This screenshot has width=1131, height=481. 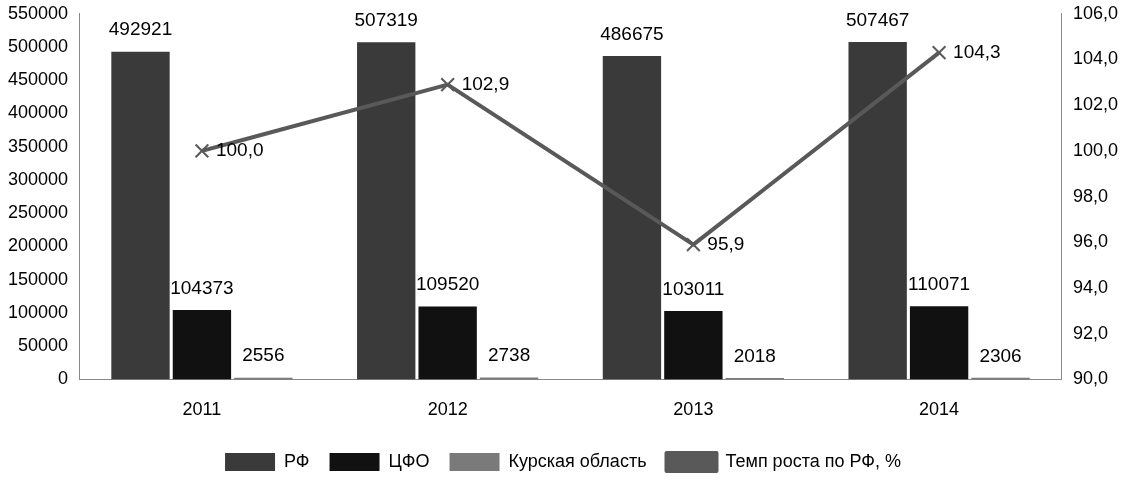 I want to click on data-label: 2556, so click(x=263, y=355).